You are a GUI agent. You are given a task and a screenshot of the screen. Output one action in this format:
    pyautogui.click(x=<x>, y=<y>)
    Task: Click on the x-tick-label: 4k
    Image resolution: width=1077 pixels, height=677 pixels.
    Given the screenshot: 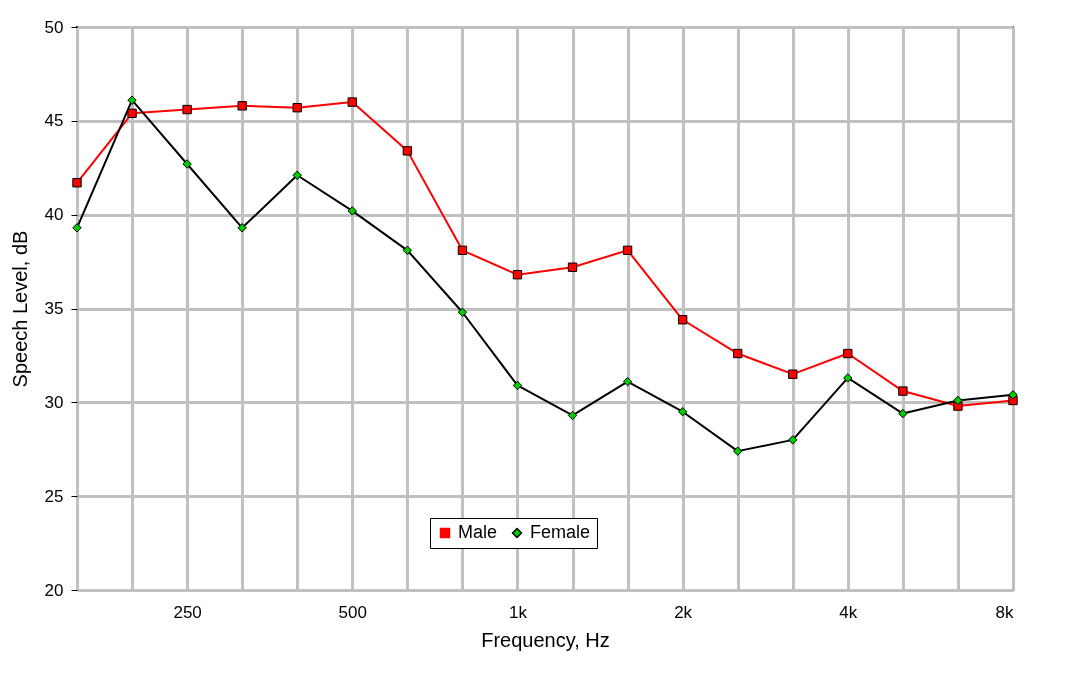 What is the action you would take?
    pyautogui.click(x=848, y=612)
    